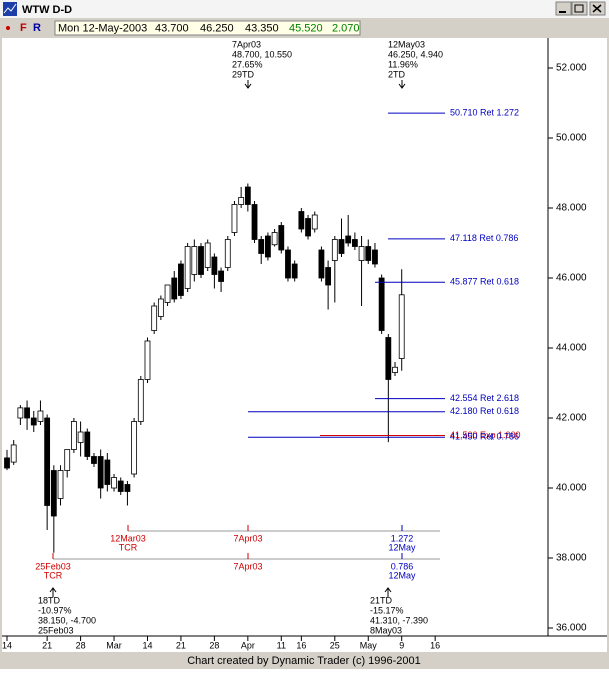 The image size is (609, 674). Describe the element at coordinates (128, 538) in the screenshot. I see `time-bar-label: 12Mar03` at that location.